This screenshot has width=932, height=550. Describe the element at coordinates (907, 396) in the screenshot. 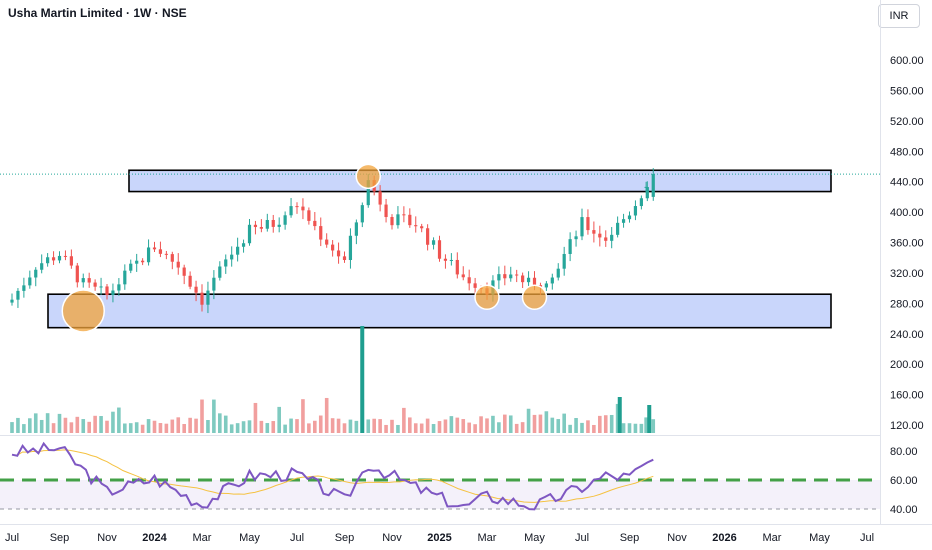

I see `price-tick-label: 160.00` at that location.